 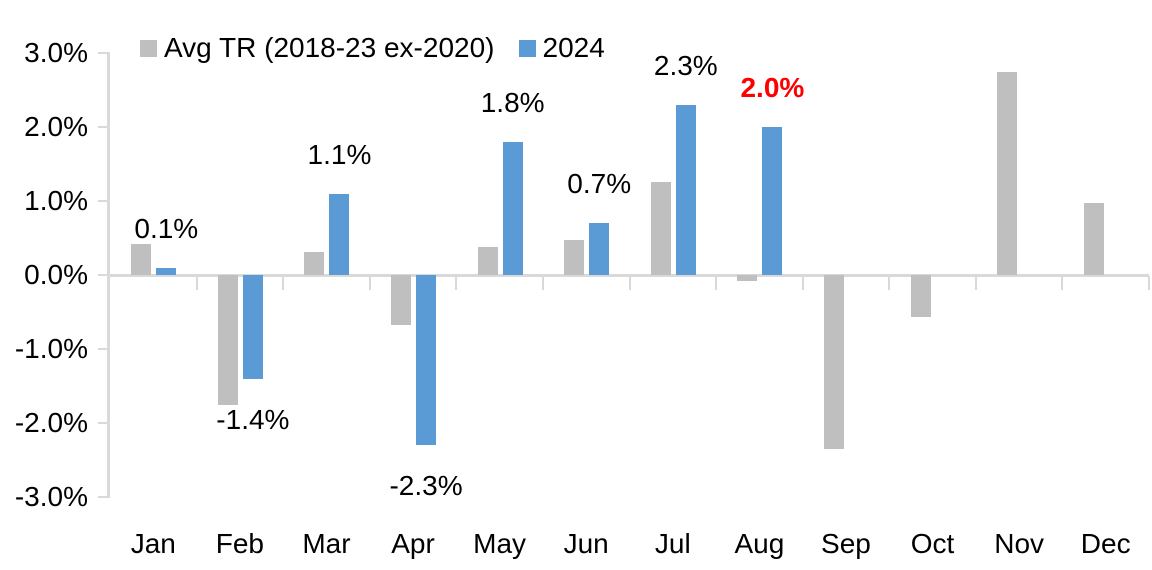 What do you see at coordinates (586, 543) in the screenshot?
I see `x-axis-label-jun: Jun` at bounding box center [586, 543].